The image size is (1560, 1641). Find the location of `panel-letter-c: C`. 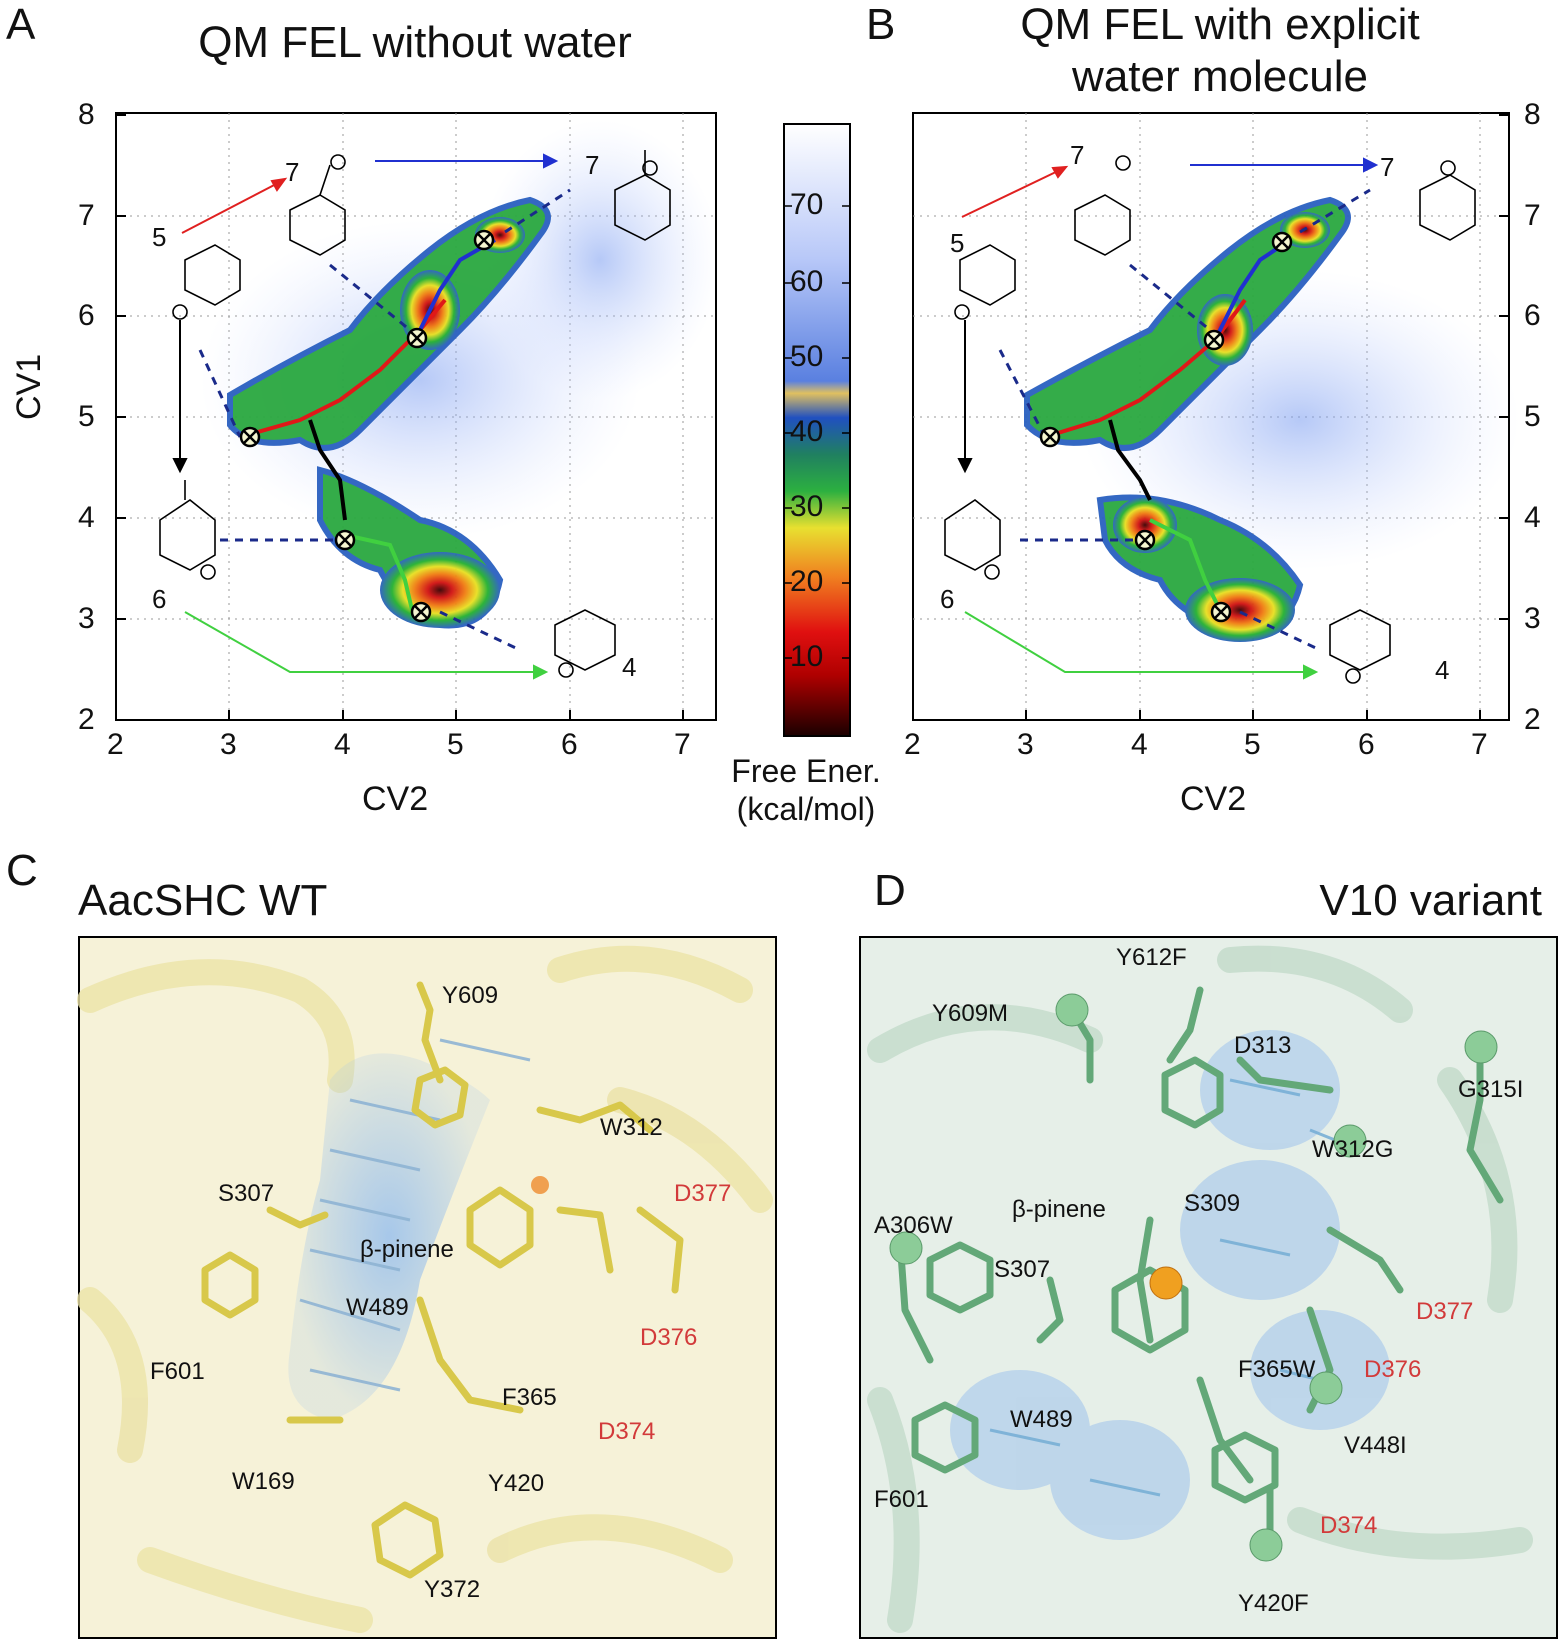

panel-letter-c: C is located at coordinates (22, 870).